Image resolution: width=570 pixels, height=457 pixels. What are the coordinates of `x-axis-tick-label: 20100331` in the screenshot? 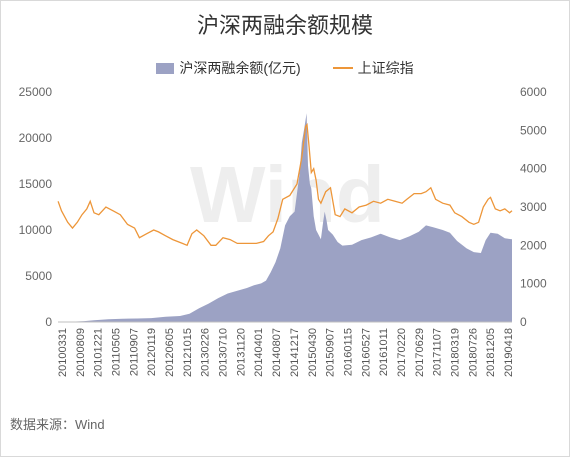 It's located at (63, 352).